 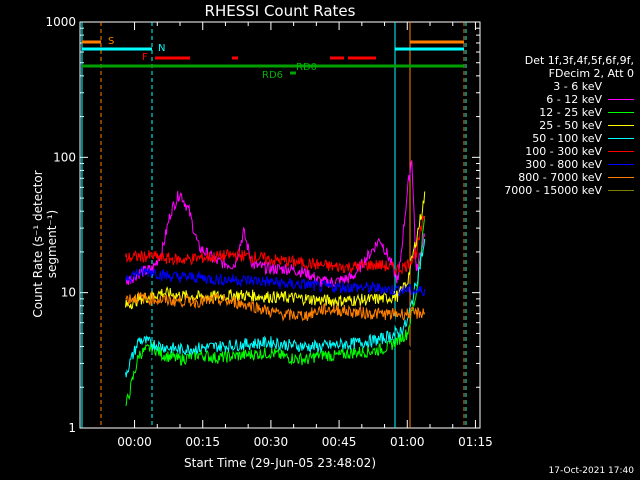 What do you see at coordinates (574, 99) in the screenshot?
I see `legend-entry-label: 6 - 12 keV` at bounding box center [574, 99].